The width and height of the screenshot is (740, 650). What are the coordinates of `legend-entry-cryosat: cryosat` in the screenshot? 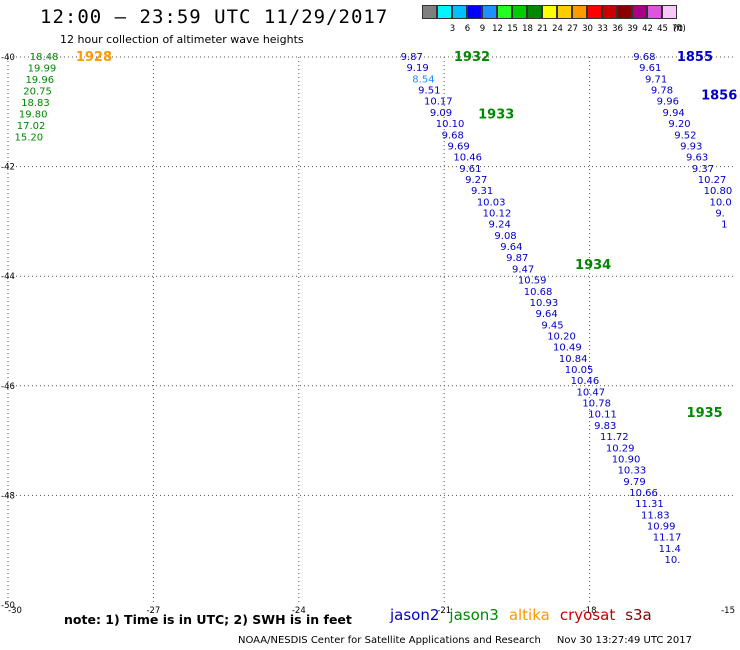 It's located at (587, 615).